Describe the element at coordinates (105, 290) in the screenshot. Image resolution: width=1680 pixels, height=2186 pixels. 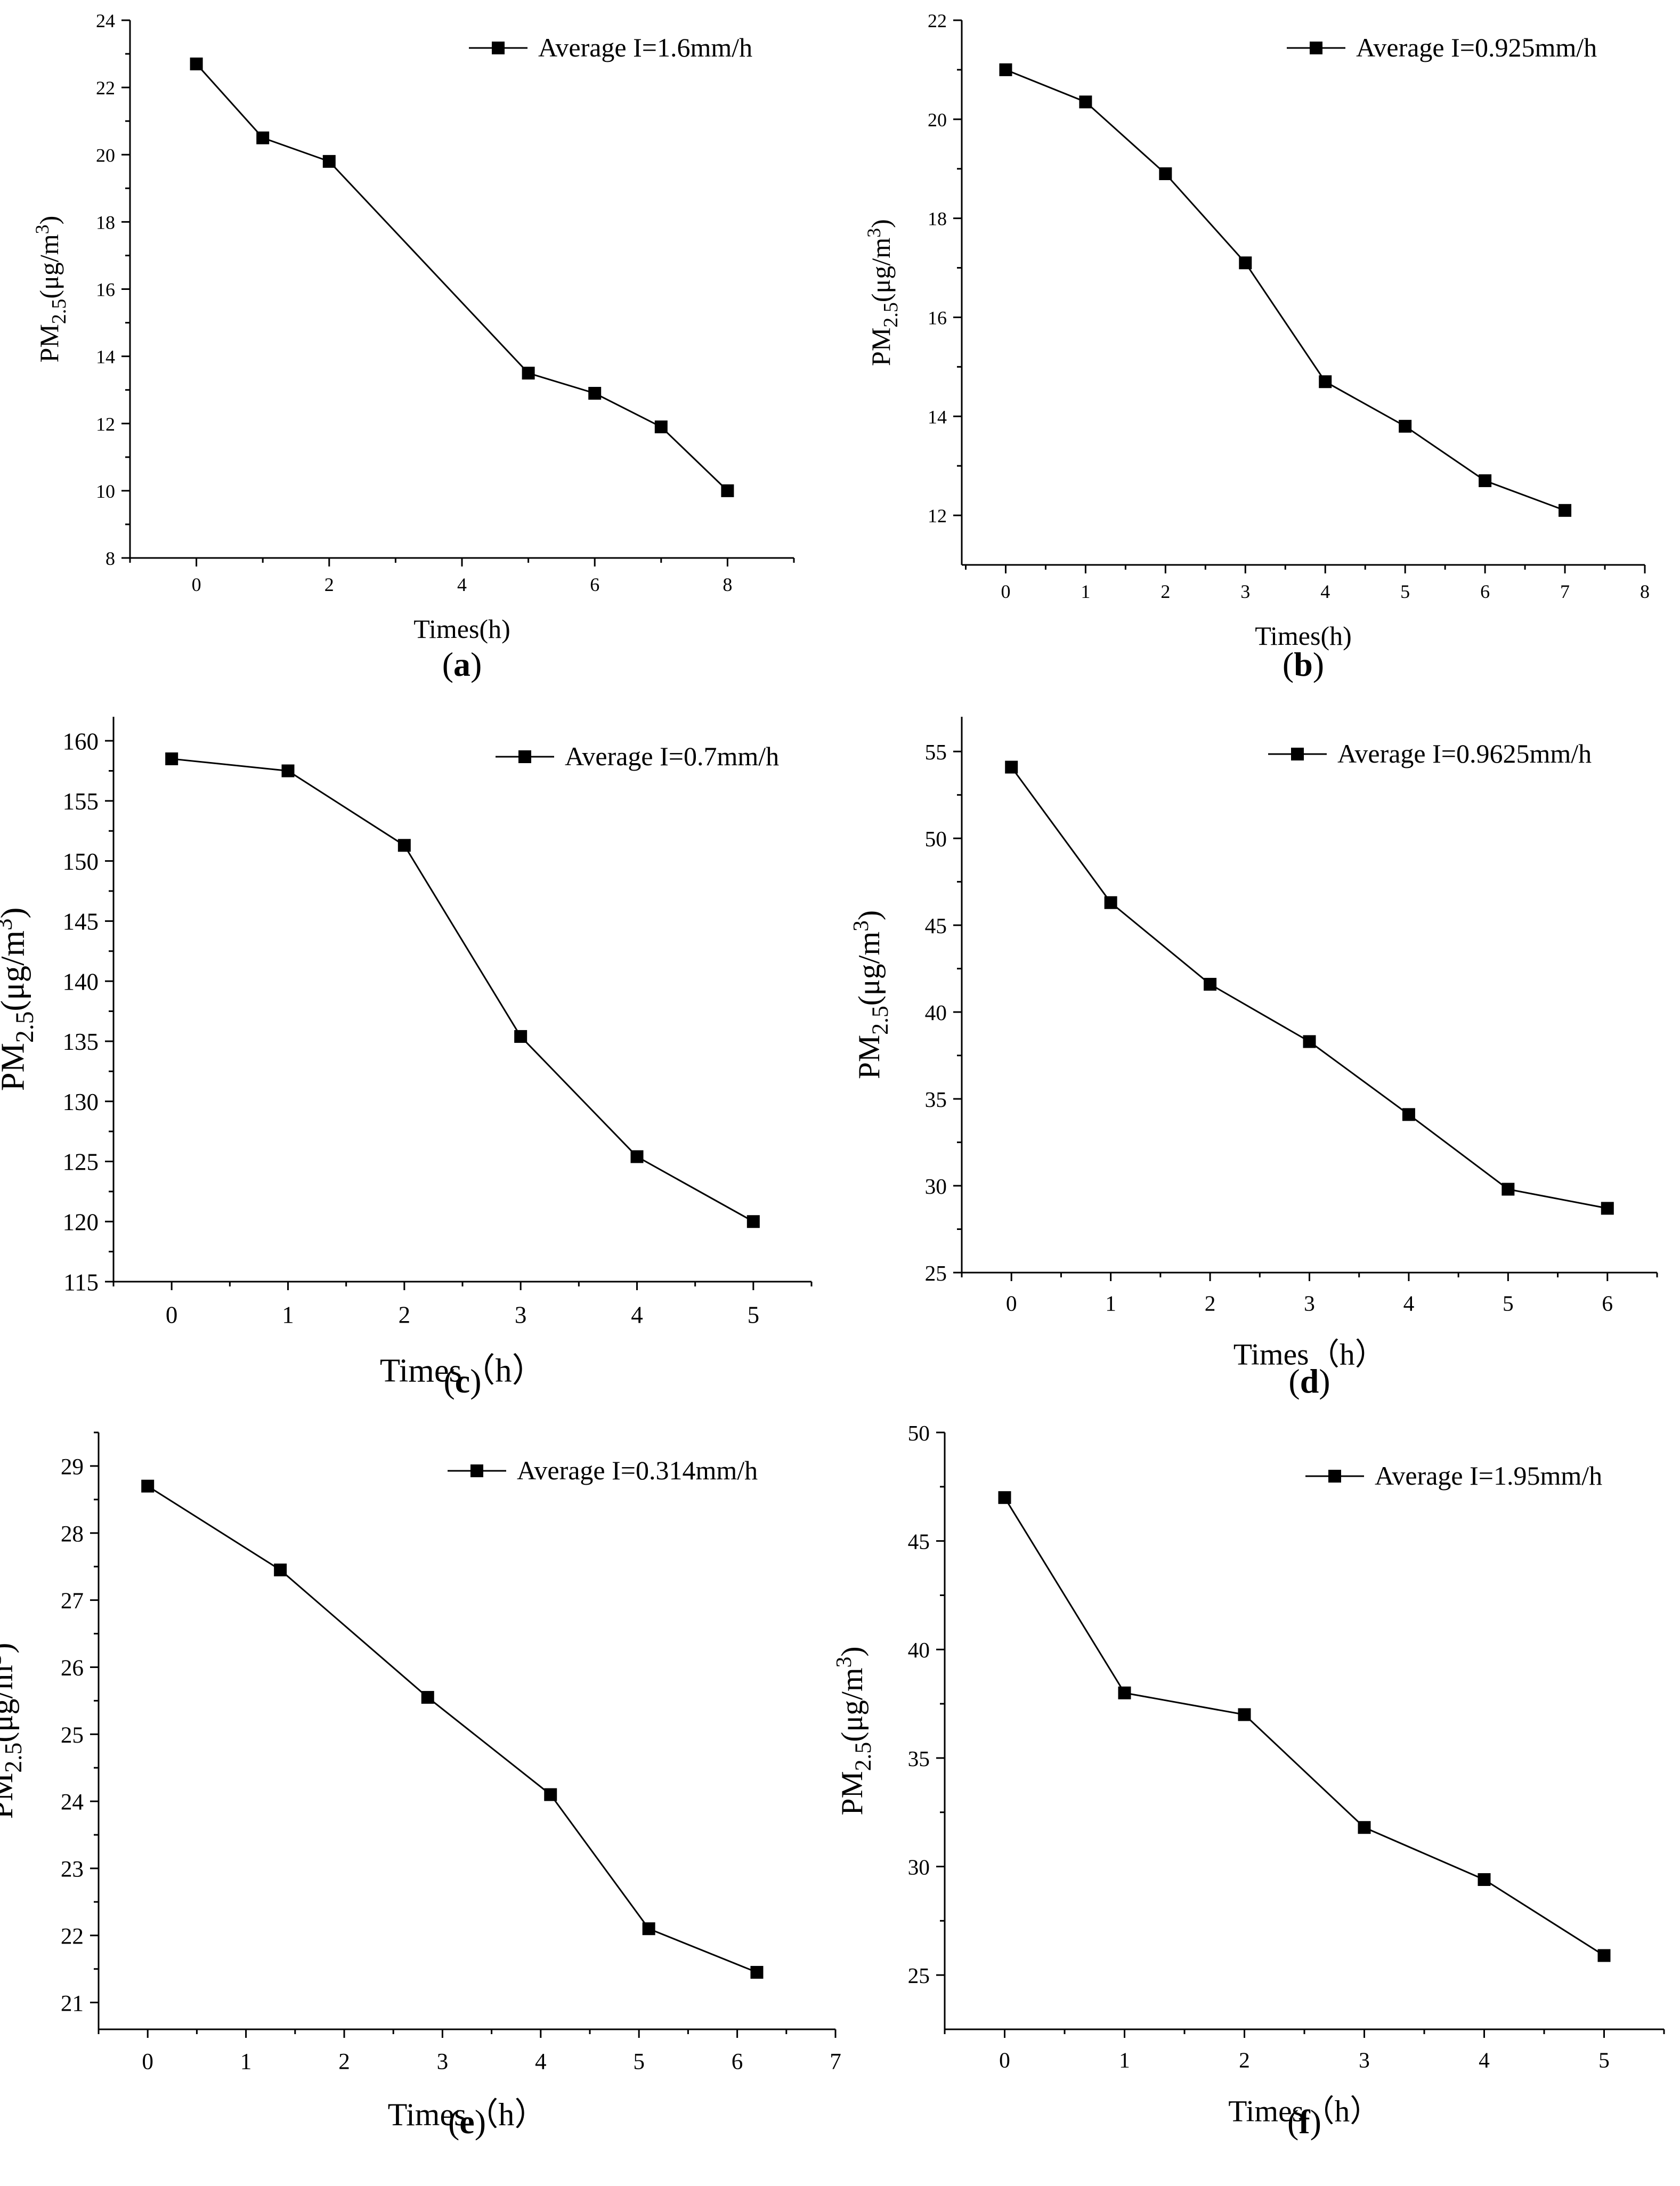
I see `y-tick-label: 16` at that location.